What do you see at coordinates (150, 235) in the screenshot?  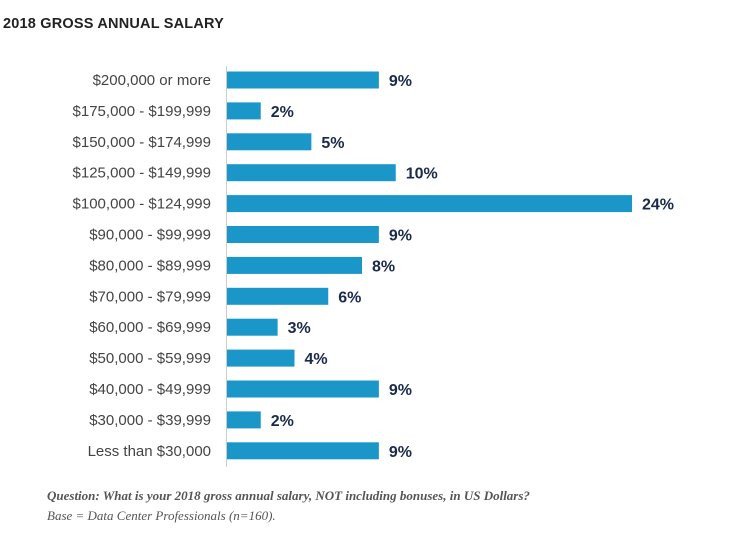 I see `category-label: $90,000 - $99,999` at bounding box center [150, 235].